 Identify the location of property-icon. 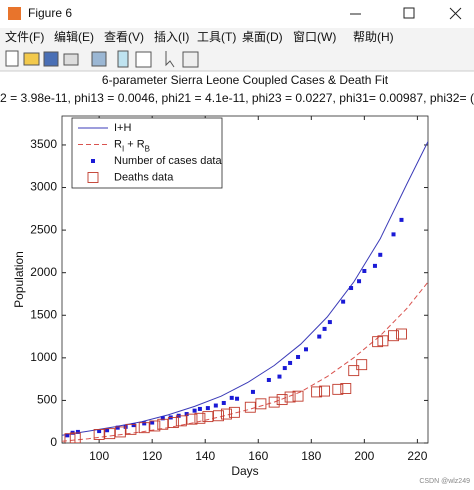
(190, 59).